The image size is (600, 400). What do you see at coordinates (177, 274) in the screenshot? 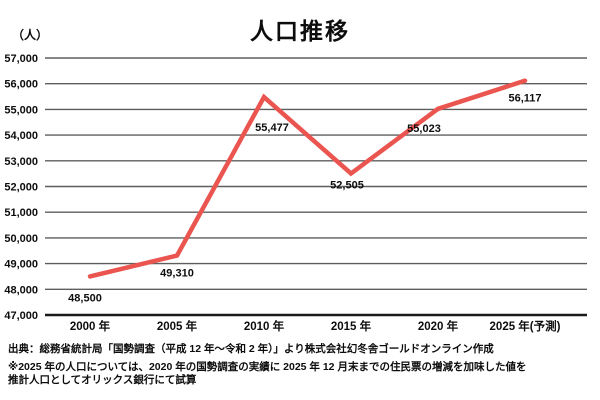
I see `data-point-label: 49,310` at bounding box center [177, 274].